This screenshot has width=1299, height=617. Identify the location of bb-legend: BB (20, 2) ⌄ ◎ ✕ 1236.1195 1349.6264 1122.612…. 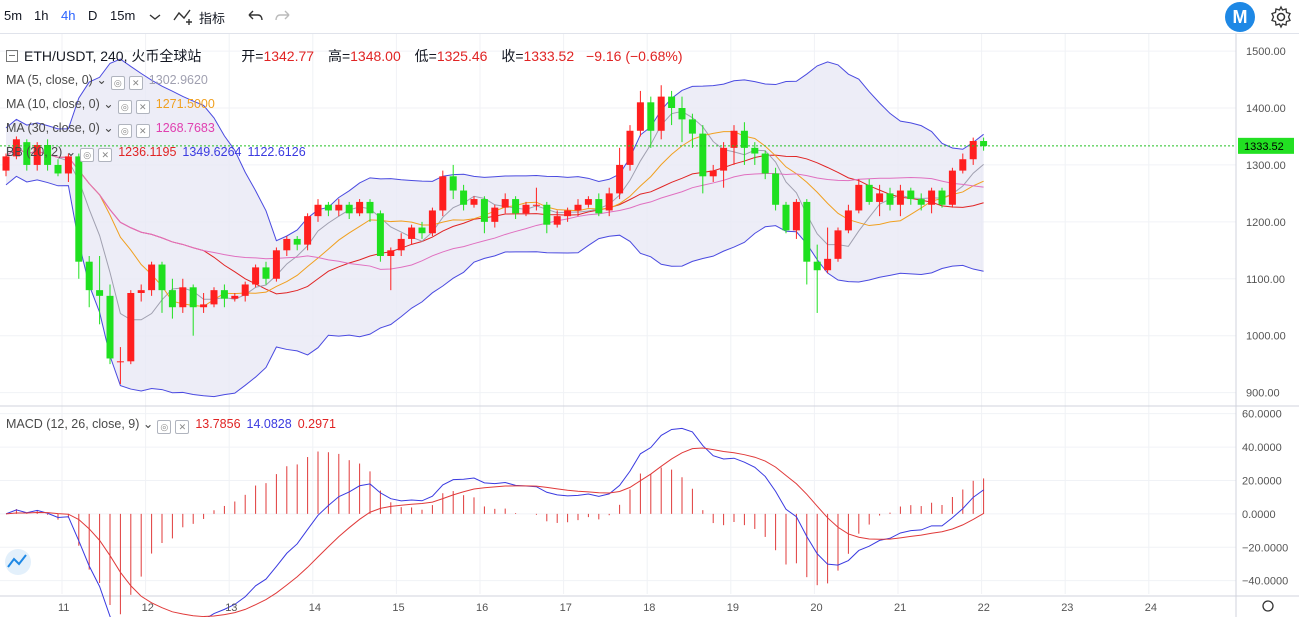
(156, 153).